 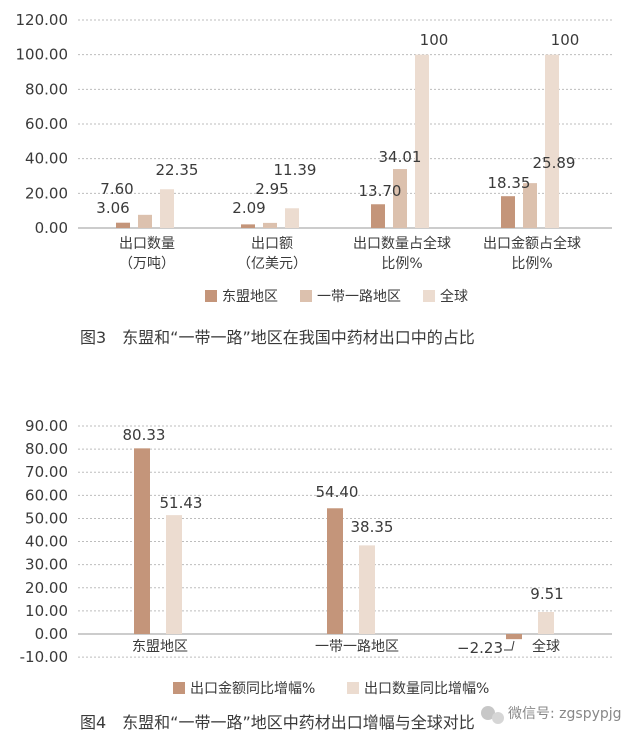 I want to click on data-label: 3.06, so click(x=112, y=208).